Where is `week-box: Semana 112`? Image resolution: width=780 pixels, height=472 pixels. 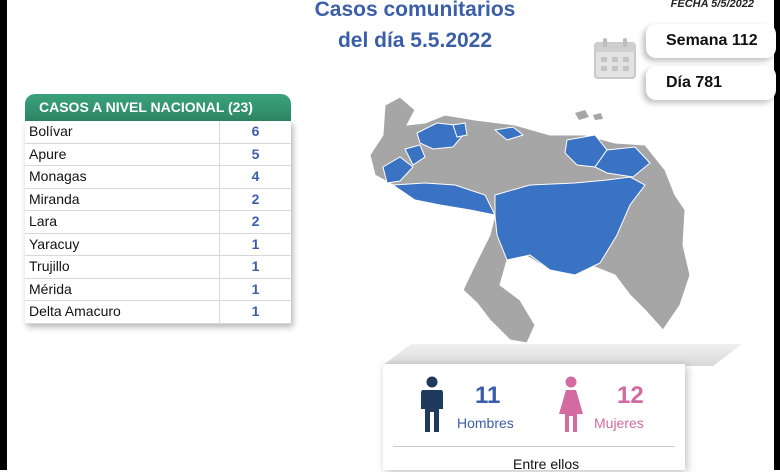 week-box: Semana 112 is located at coordinates (711, 41).